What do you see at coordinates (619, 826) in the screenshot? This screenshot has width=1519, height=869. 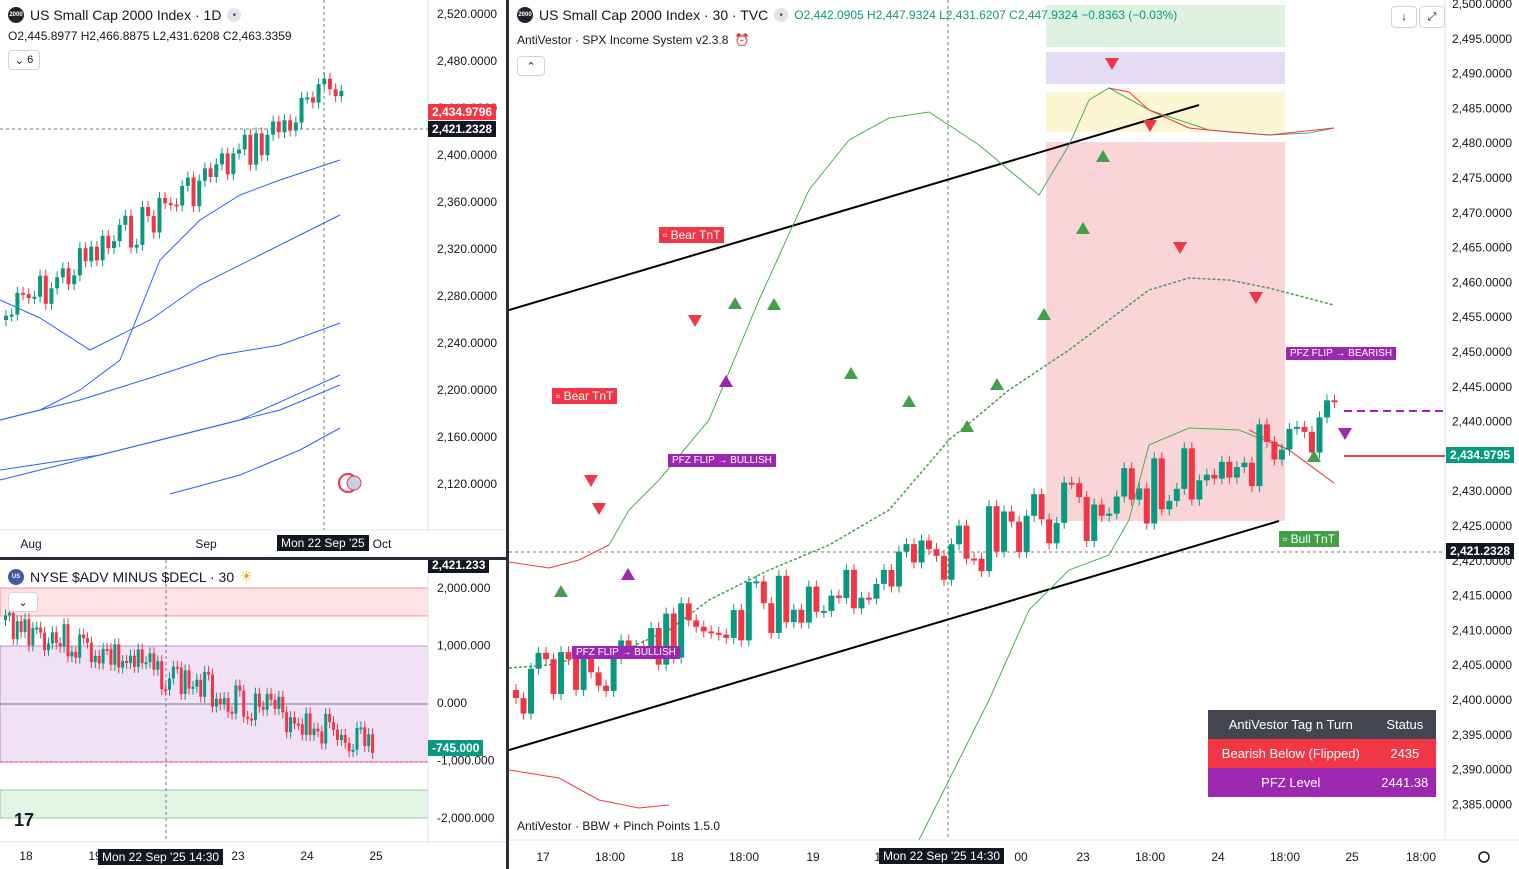 I see `indicator-legend-2: AntiVestor · BBW + Pinch Points 1.5.0` at bounding box center [619, 826].